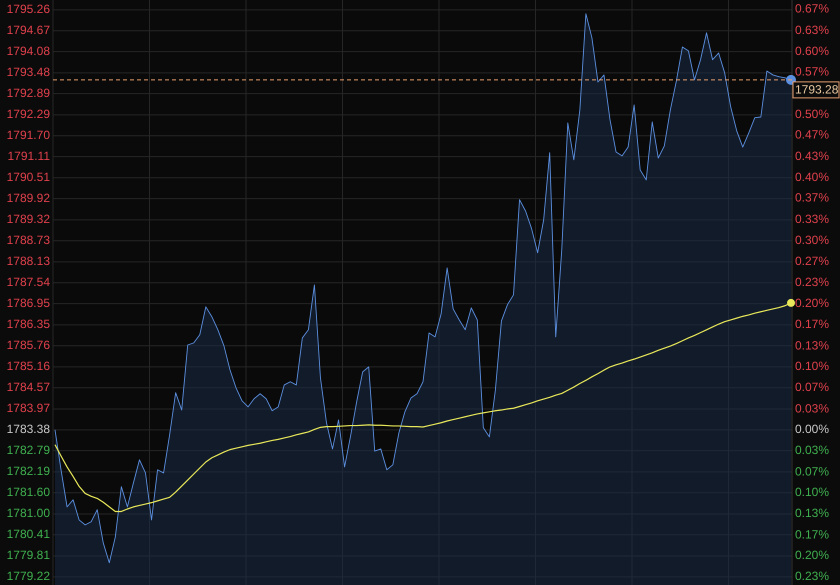 Image resolution: width=840 pixels, height=585 pixels. What do you see at coordinates (28, 576) in the screenshot?
I see `y-tick-label: 1779.22` at bounding box center [28, 576].